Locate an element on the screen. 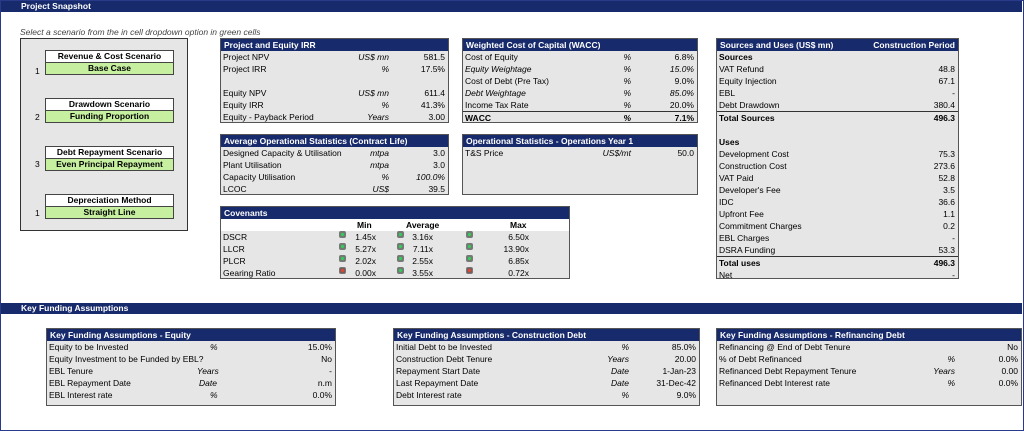  table-row: Construction Cost 273.6 is located at coordinates (837, 166).